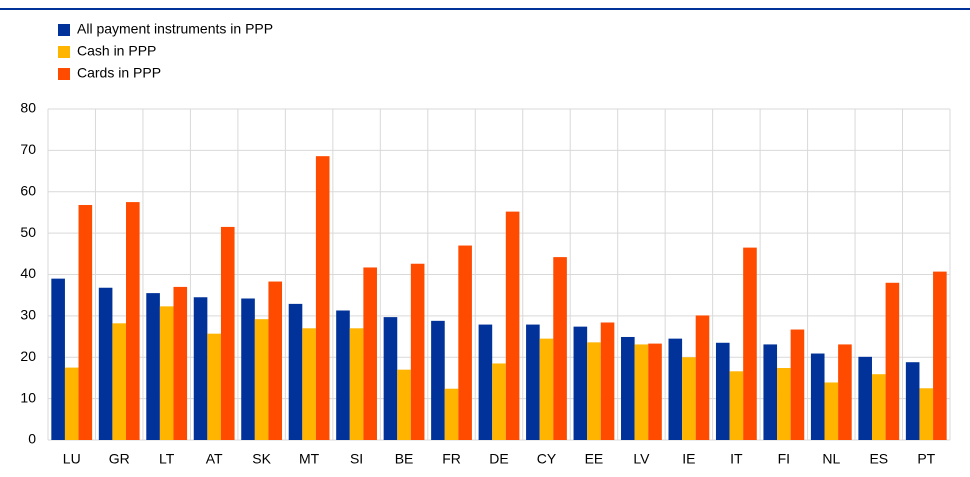  Describe the element at coordinates (28, 190) in the screenshot. I see `y-tick-label: 60` at that location.